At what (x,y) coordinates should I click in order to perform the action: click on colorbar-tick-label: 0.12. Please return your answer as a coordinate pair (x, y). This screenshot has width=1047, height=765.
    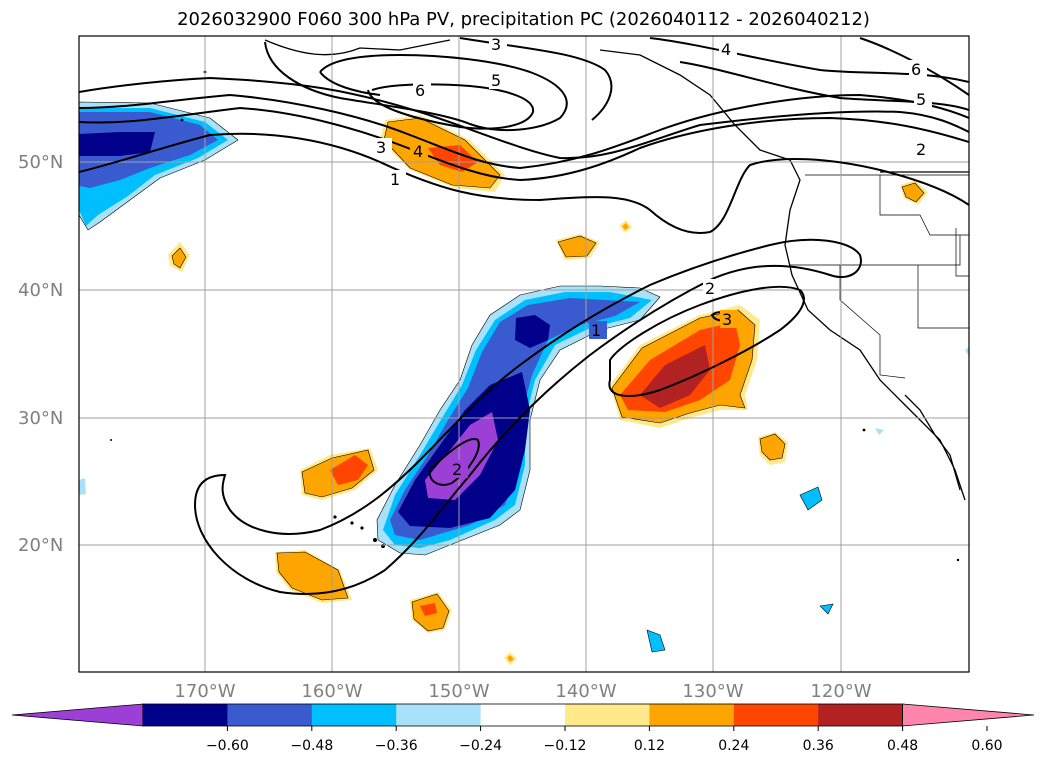
    Looking at the image, I should click on (649, 746).